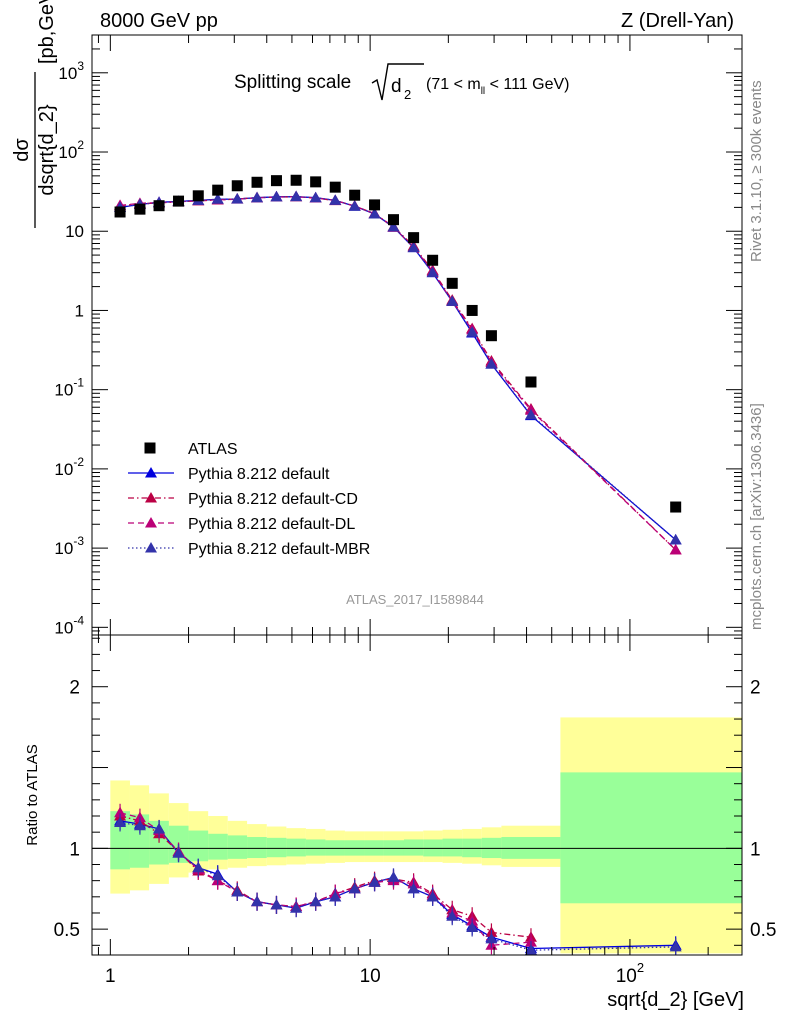 This screenshot has height=1024, width=786. What do you see at coordinates (415, 599) in the screenshot?
I see `analysis-watermark: ATLAS_2017_I1589844` at bounding box center [415, 599].